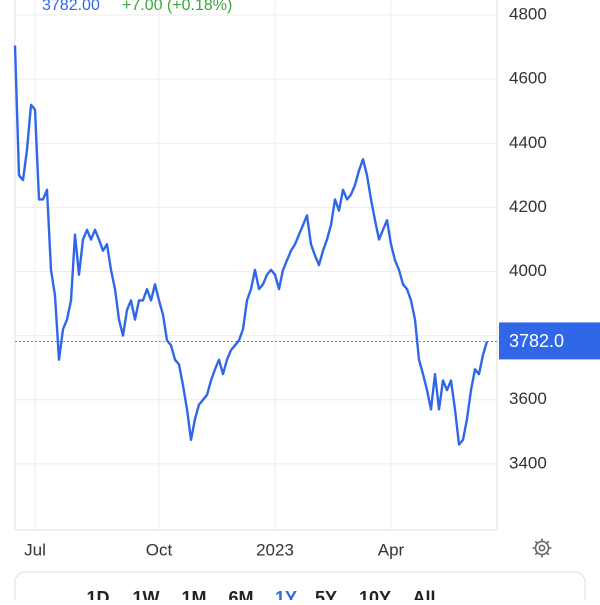  What do you see at coordinates (528, 462) in the screenshot?
I see `y-tick-label: 3400` at bounding box center [528, 462].